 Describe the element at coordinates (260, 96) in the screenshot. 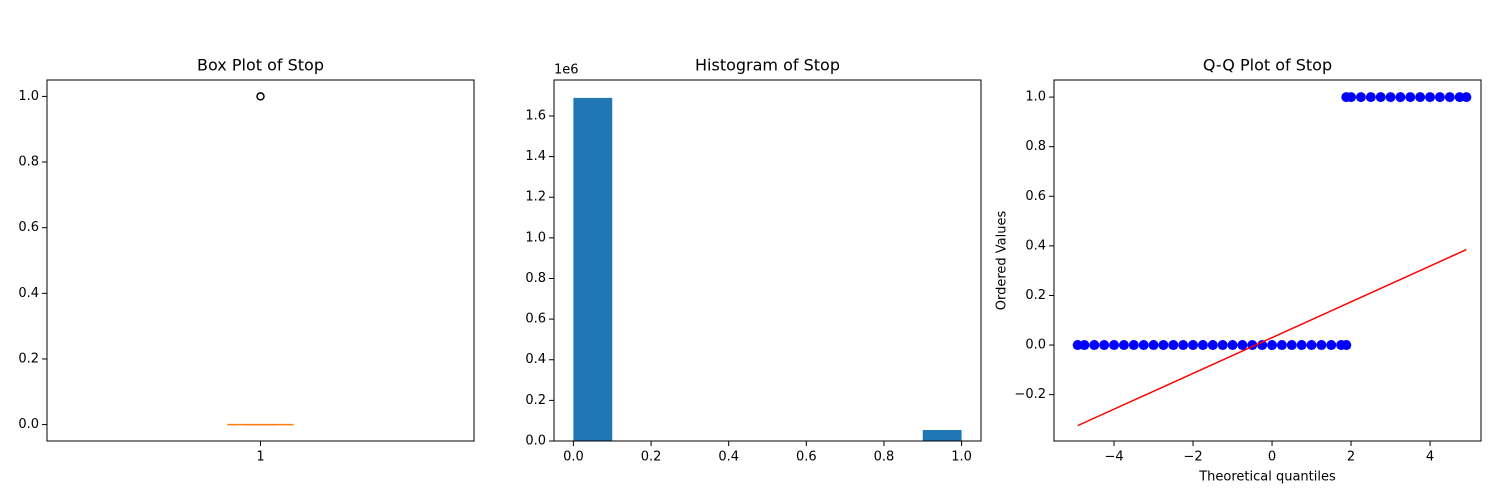

I see `flier` at that location.